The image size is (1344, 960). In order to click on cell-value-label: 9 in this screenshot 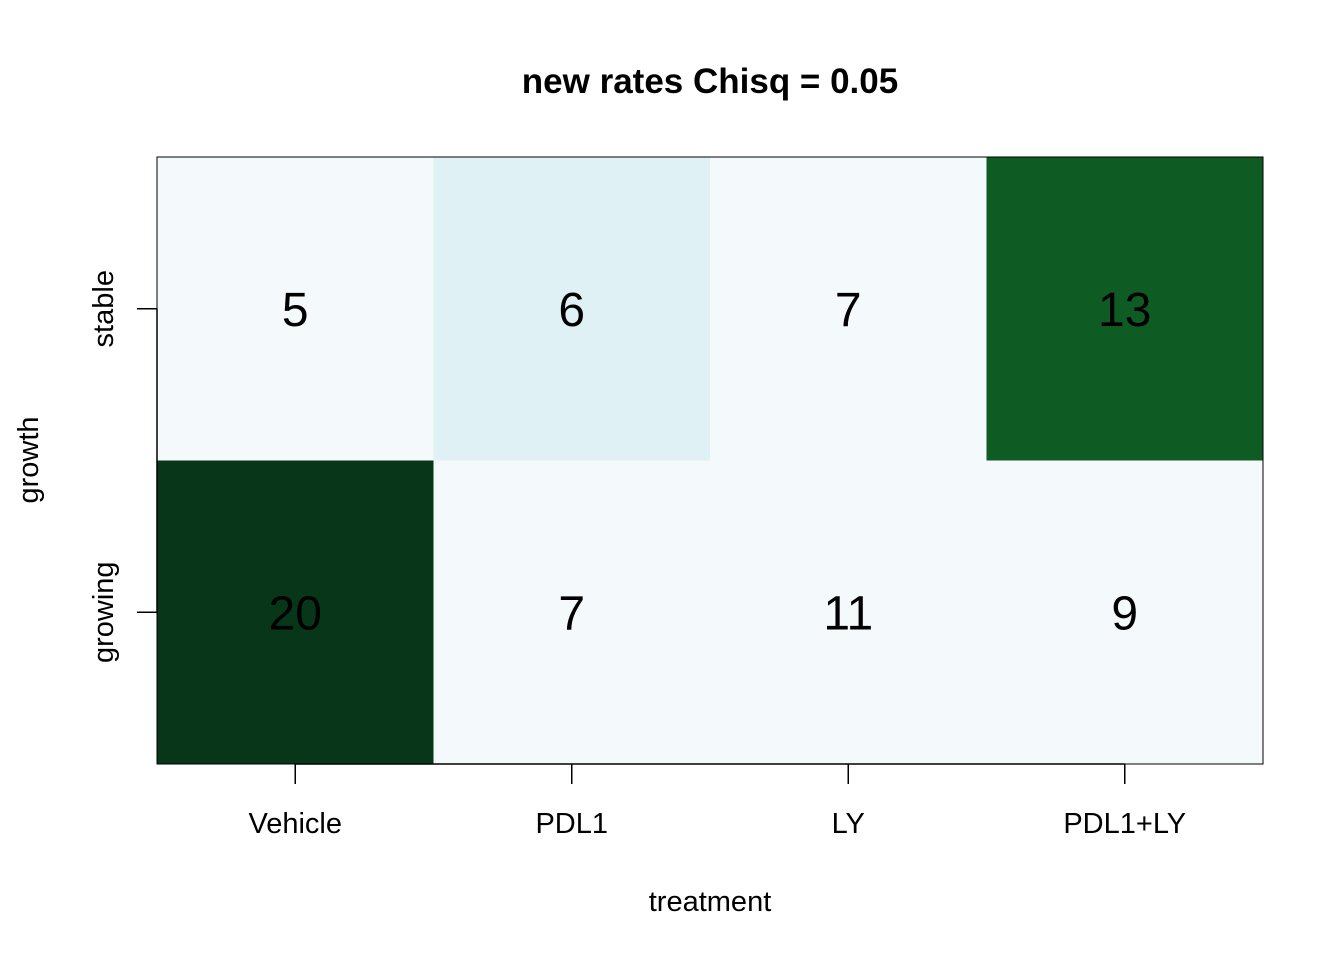, I will do `click(1124, 613)`.